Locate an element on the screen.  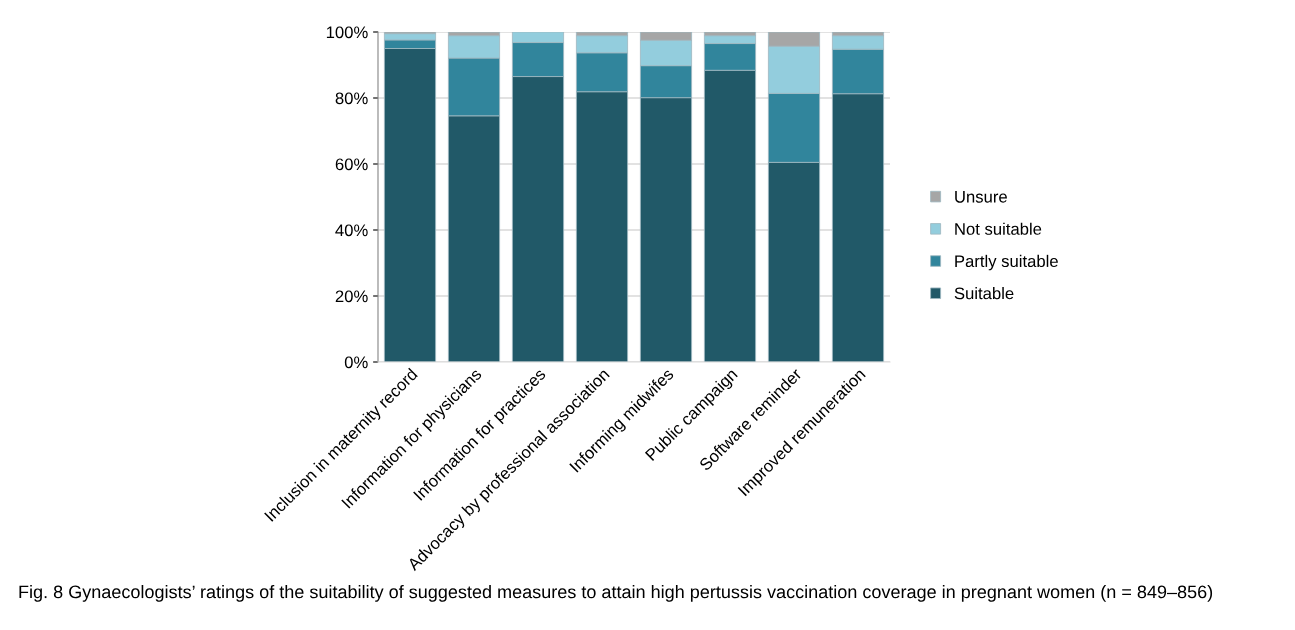
y-tick-label: 20% is located at coordinates (351, 296).